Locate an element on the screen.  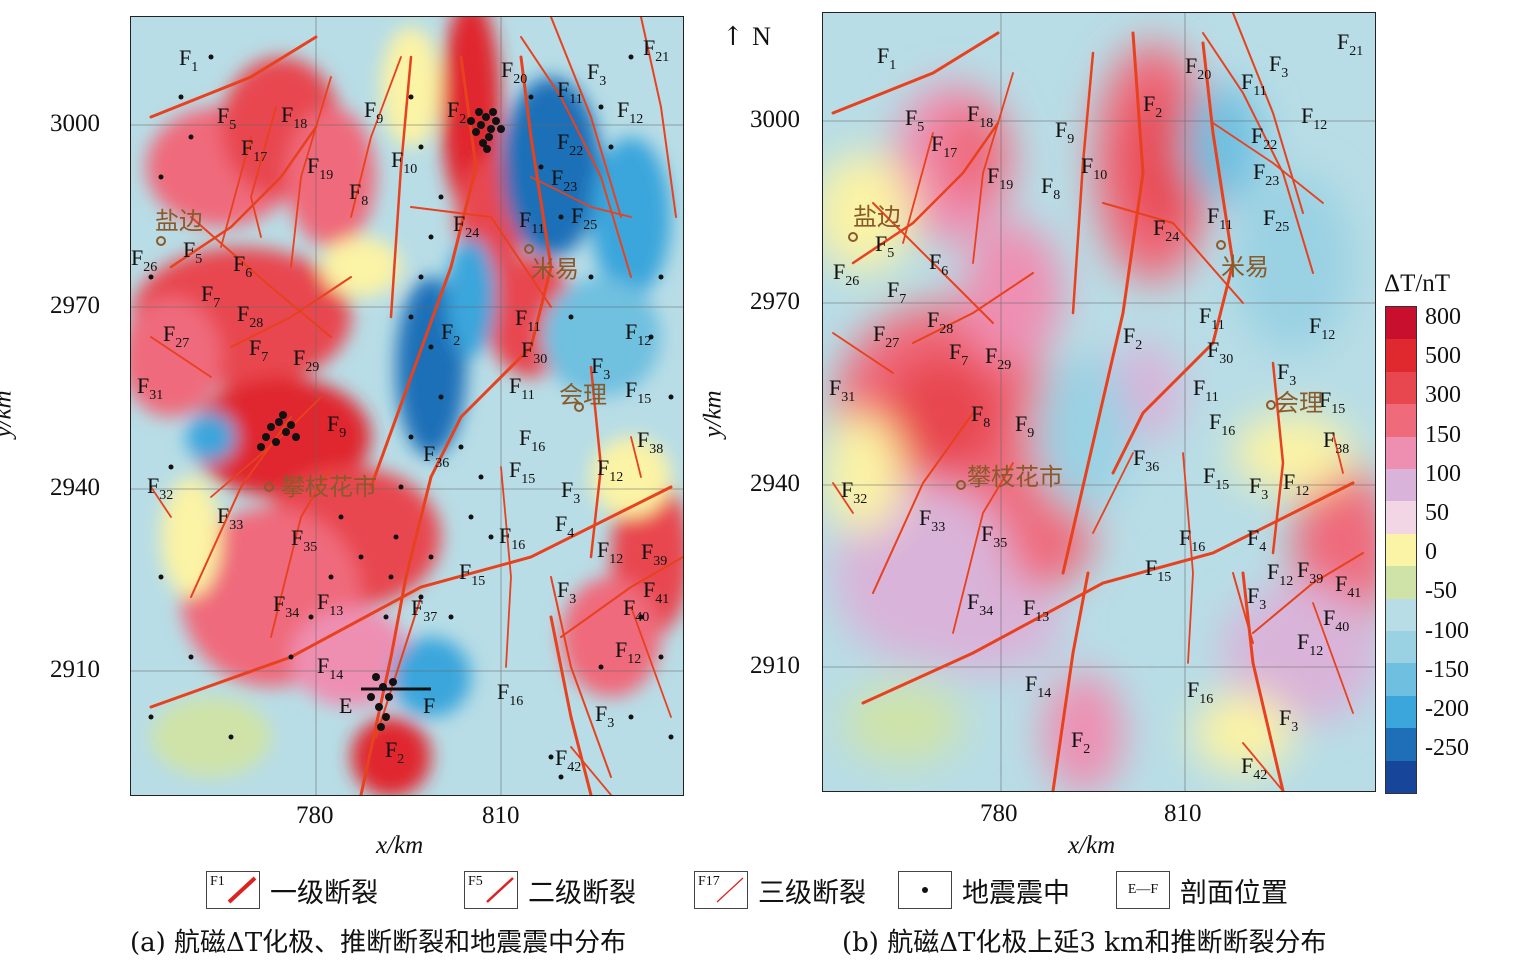
legend-third-order: F17 三级断裂 is located at coordinates (780, 890).